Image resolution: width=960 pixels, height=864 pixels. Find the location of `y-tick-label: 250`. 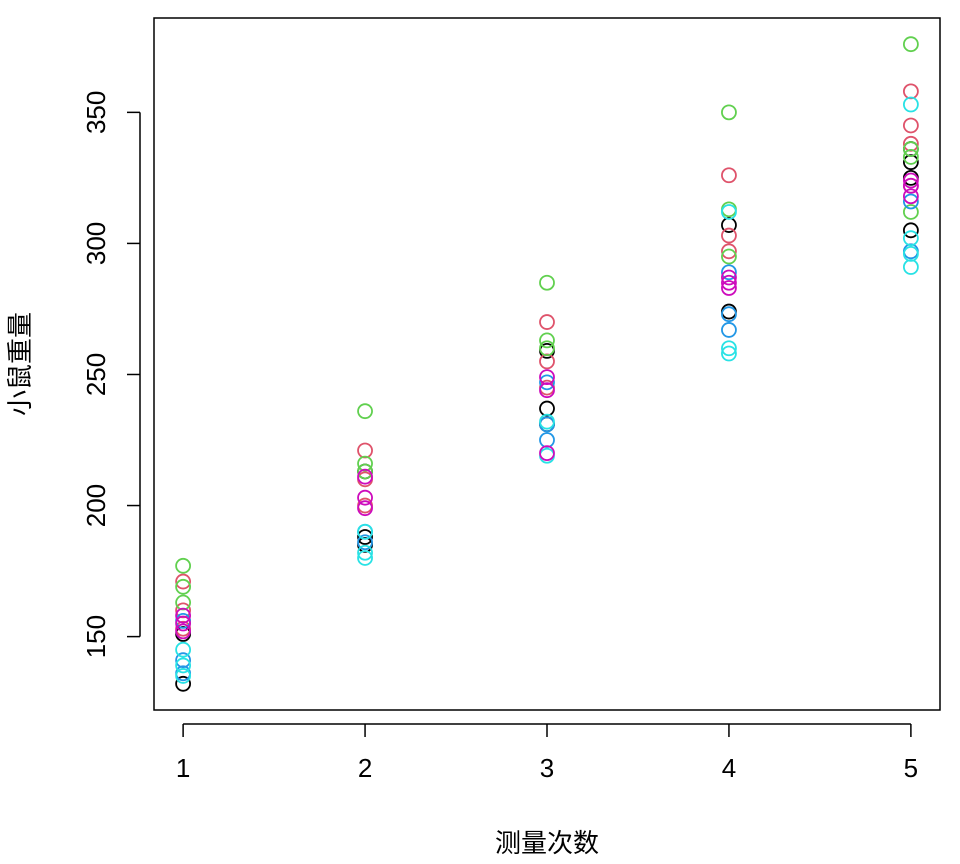

y-tick-label: 250 is located at coordinates (96, 374).